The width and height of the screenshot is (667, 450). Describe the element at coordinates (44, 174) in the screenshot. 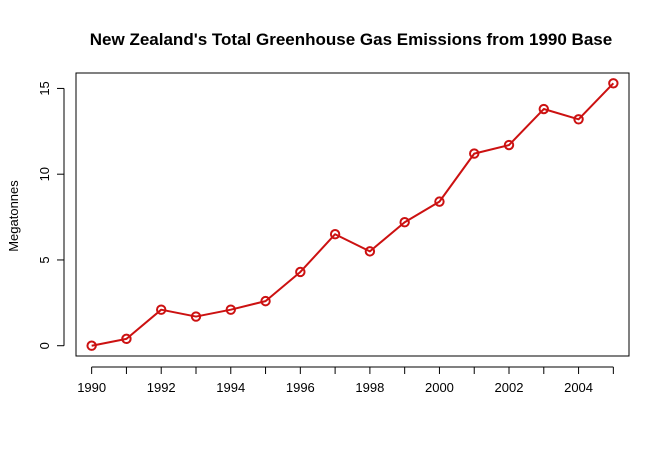

I see `y-tick-label-10: 10` at that location.